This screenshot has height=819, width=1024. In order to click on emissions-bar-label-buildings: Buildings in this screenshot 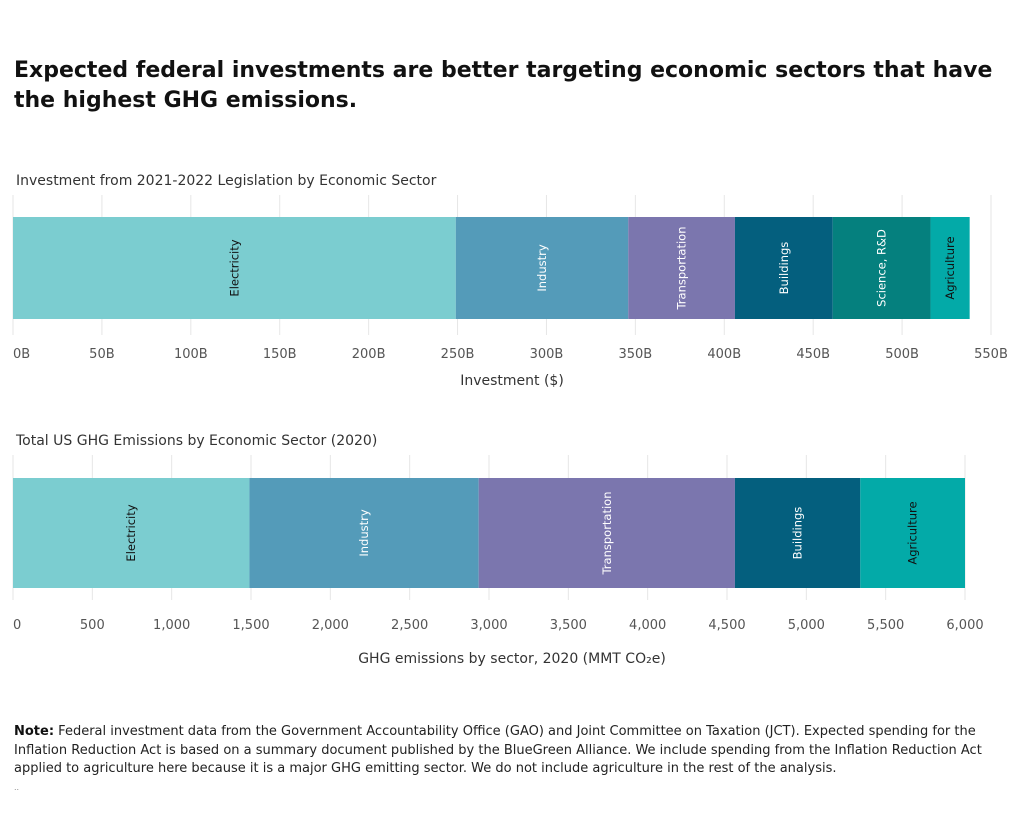, I will do `click(798, 533)`.